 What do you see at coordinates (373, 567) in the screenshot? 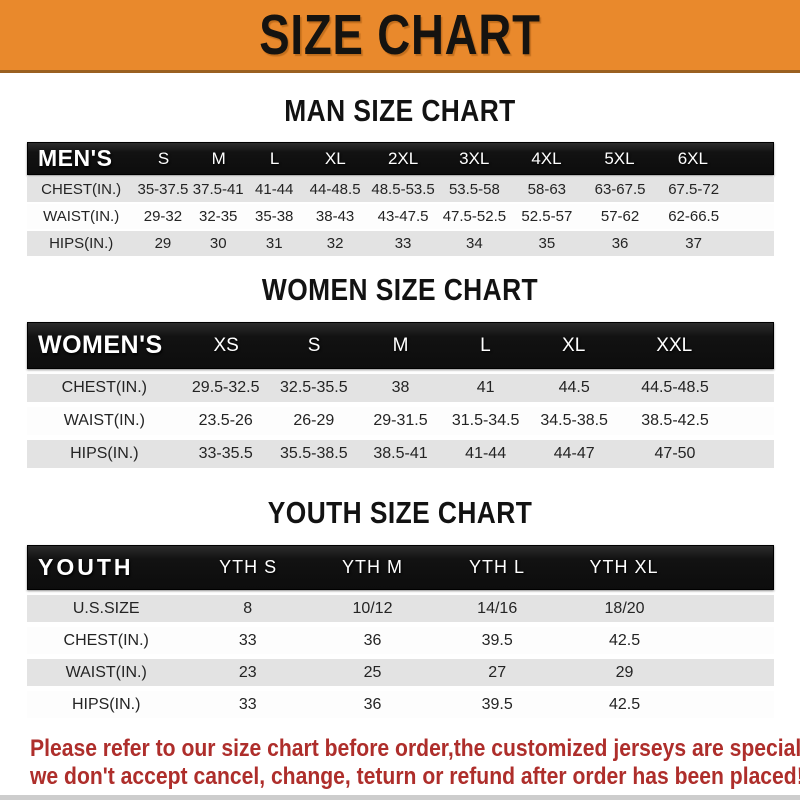
I see `column-header: YTH M` at bounding box center [373, 567].